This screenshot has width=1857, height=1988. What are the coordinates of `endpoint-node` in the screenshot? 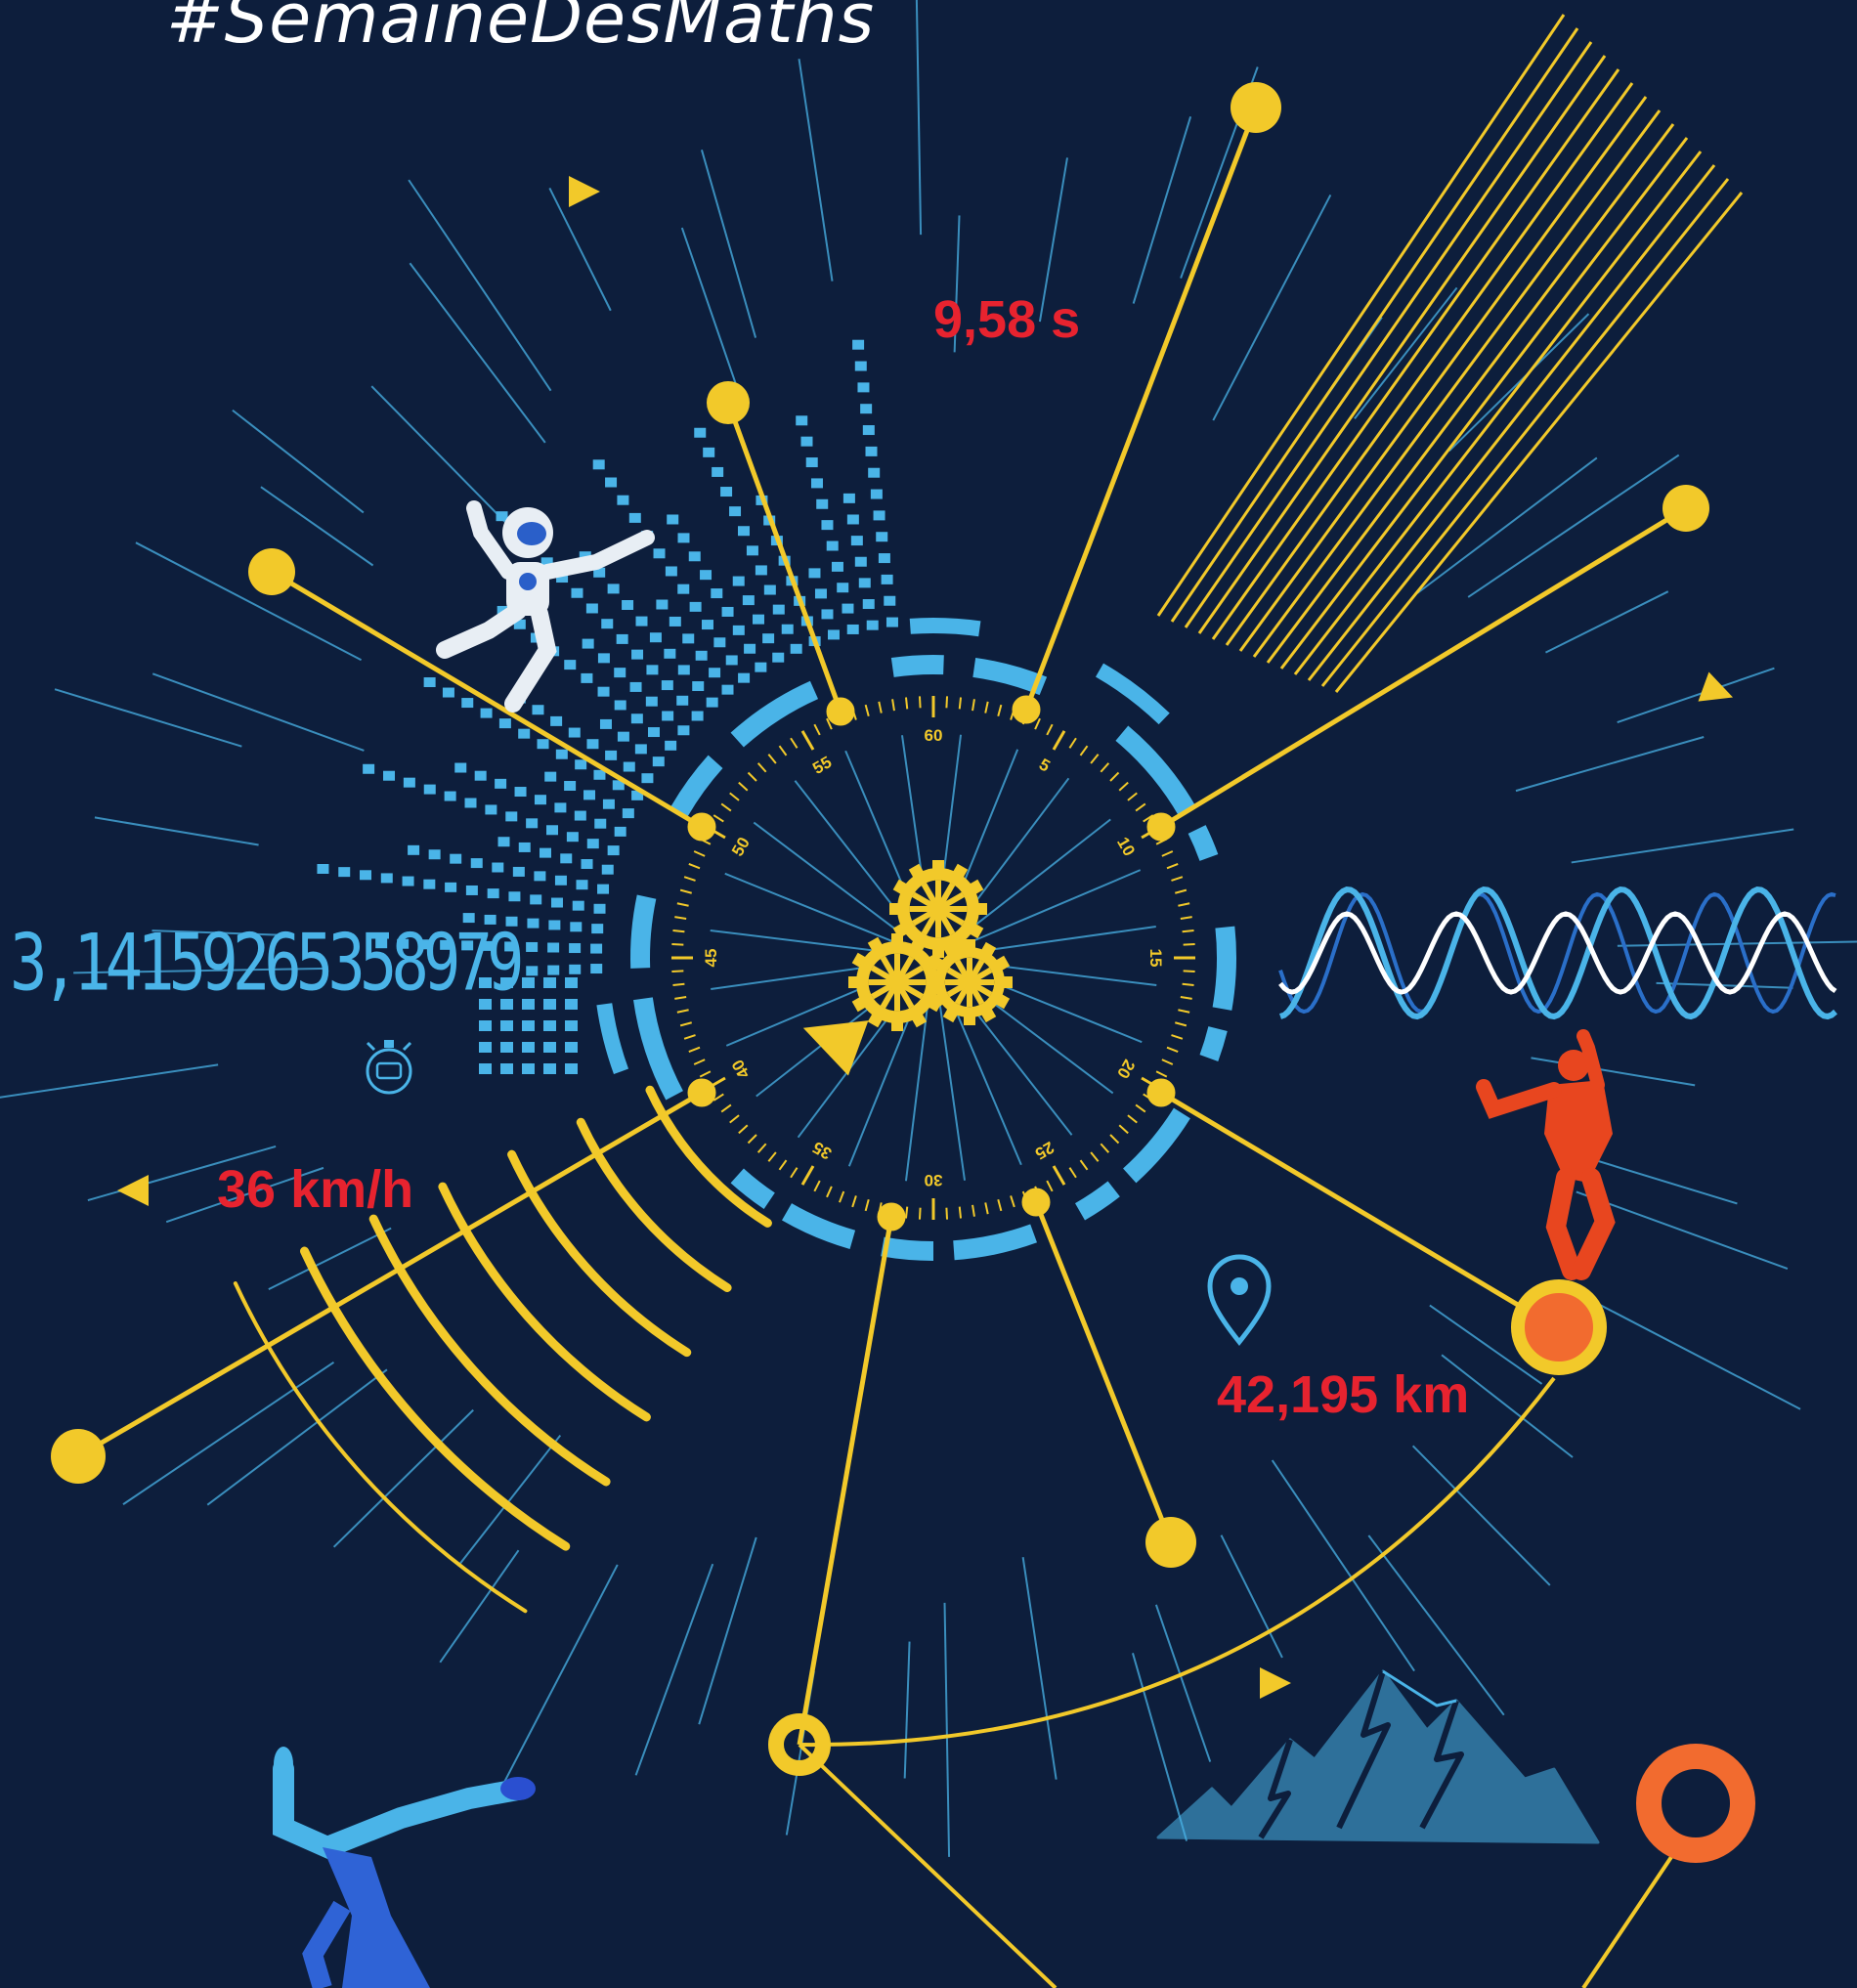 It's located at (1256, 107).